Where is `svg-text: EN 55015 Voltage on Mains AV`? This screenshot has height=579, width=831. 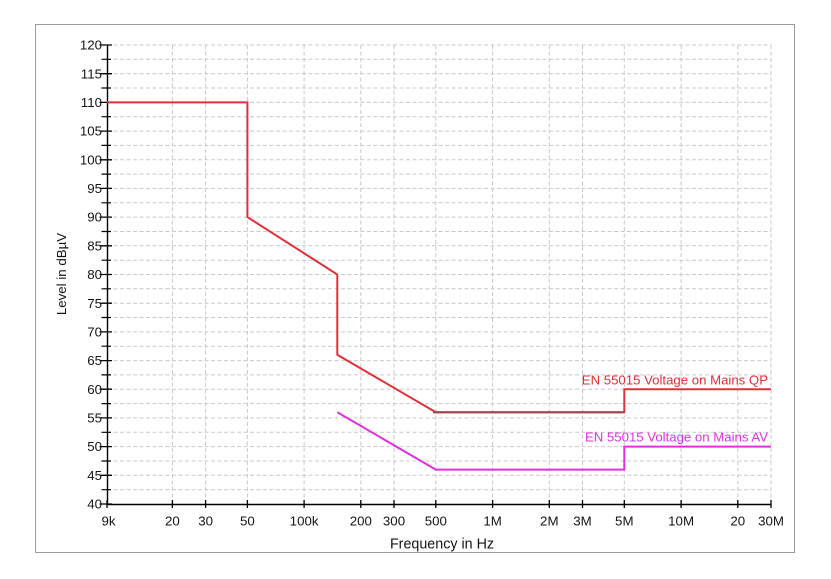
svg-text: EN 55015 Voltage on Mains AV is located at coordinates (676, 437).